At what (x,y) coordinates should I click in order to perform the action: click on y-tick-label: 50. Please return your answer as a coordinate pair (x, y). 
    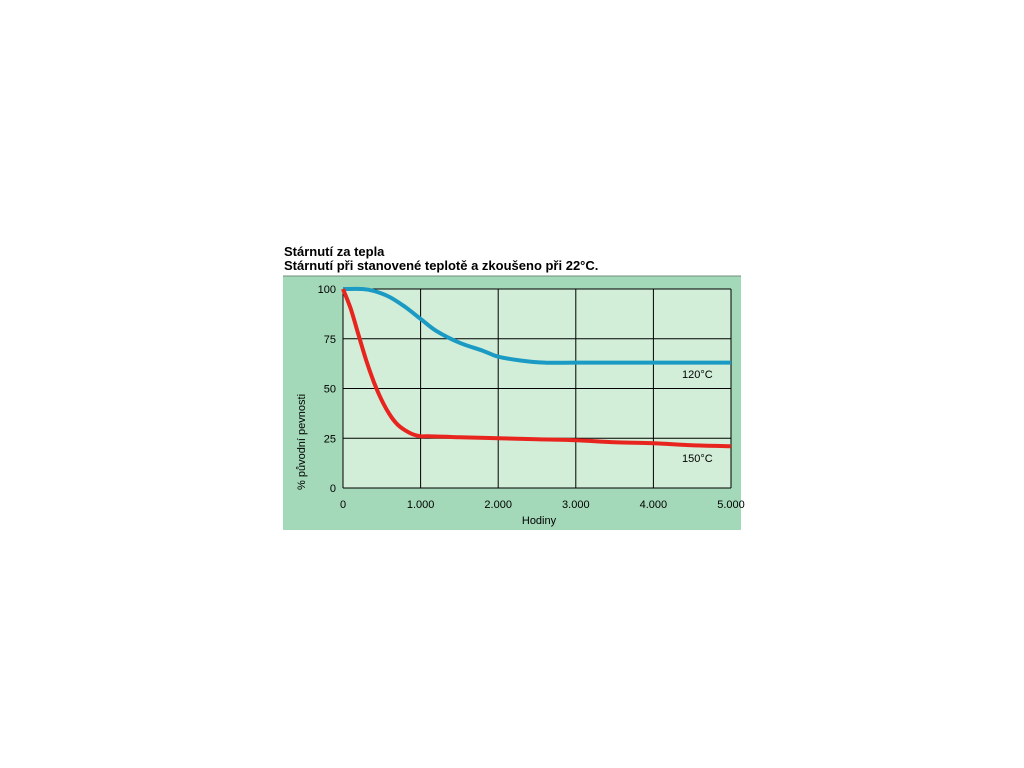
    Looking at the image, I should click on (330, 390).